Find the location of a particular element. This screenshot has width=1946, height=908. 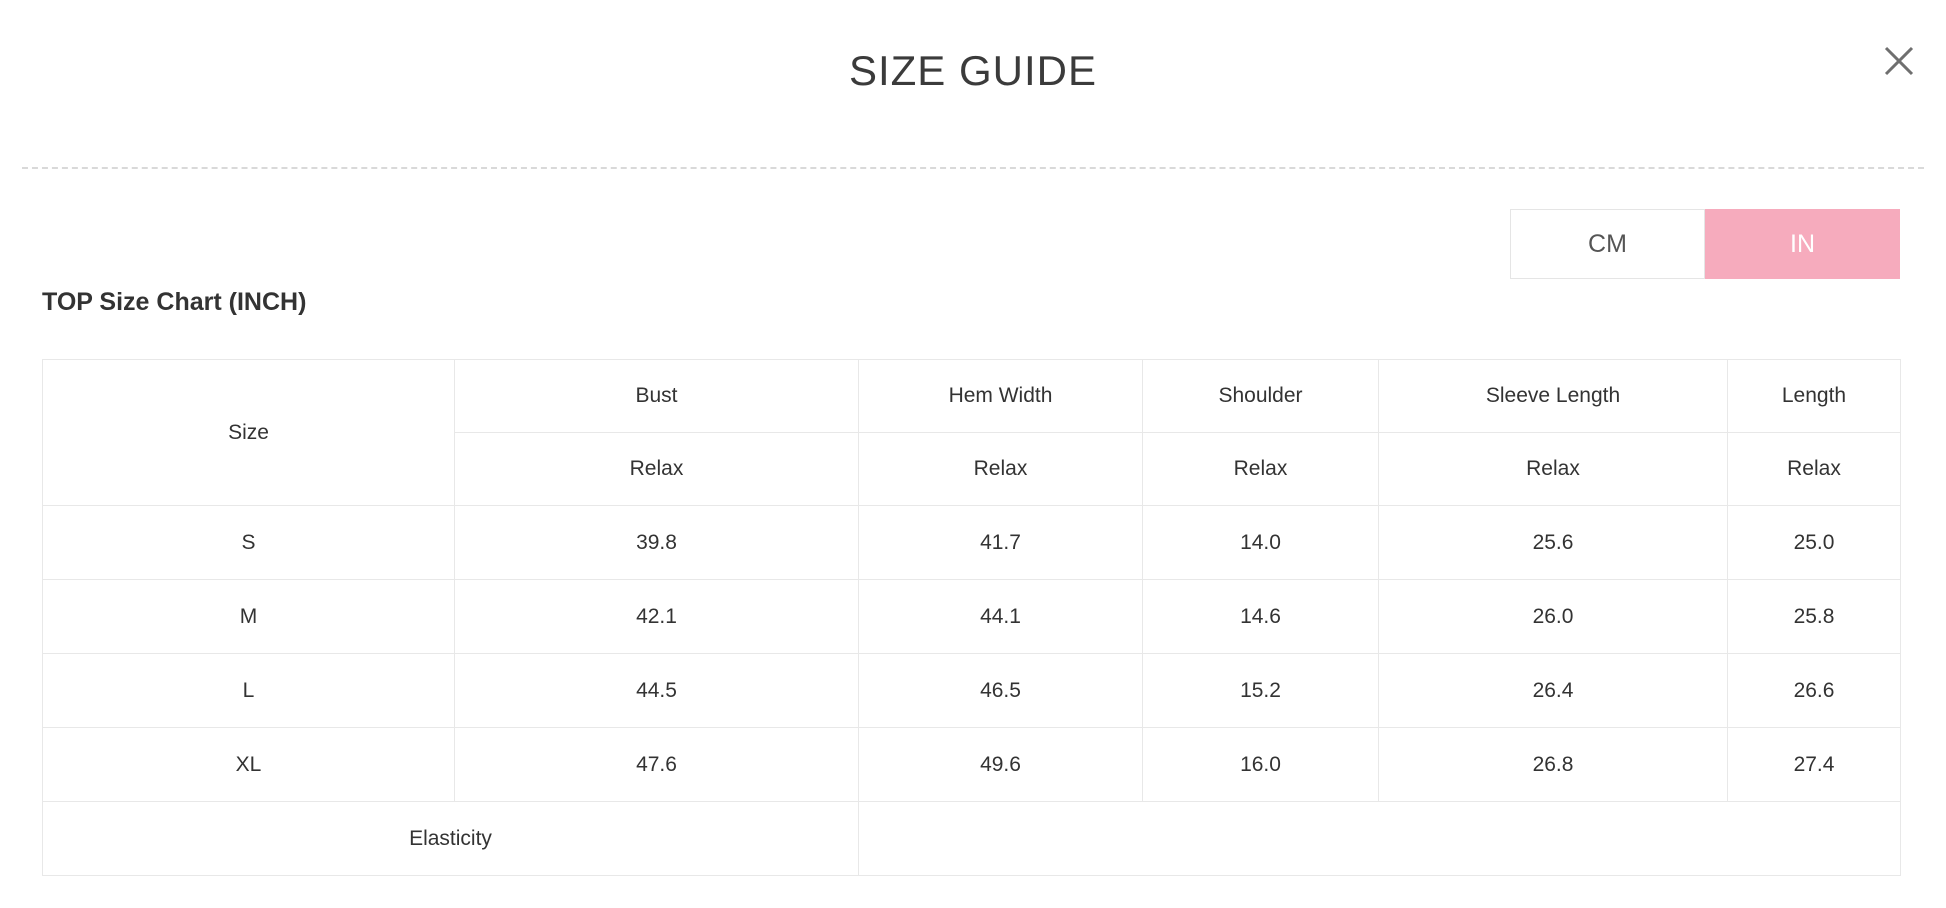

table-row-xl: XL 47.6 49.6 16.0 26.8 27.4 is located at coordinates (971, 764).